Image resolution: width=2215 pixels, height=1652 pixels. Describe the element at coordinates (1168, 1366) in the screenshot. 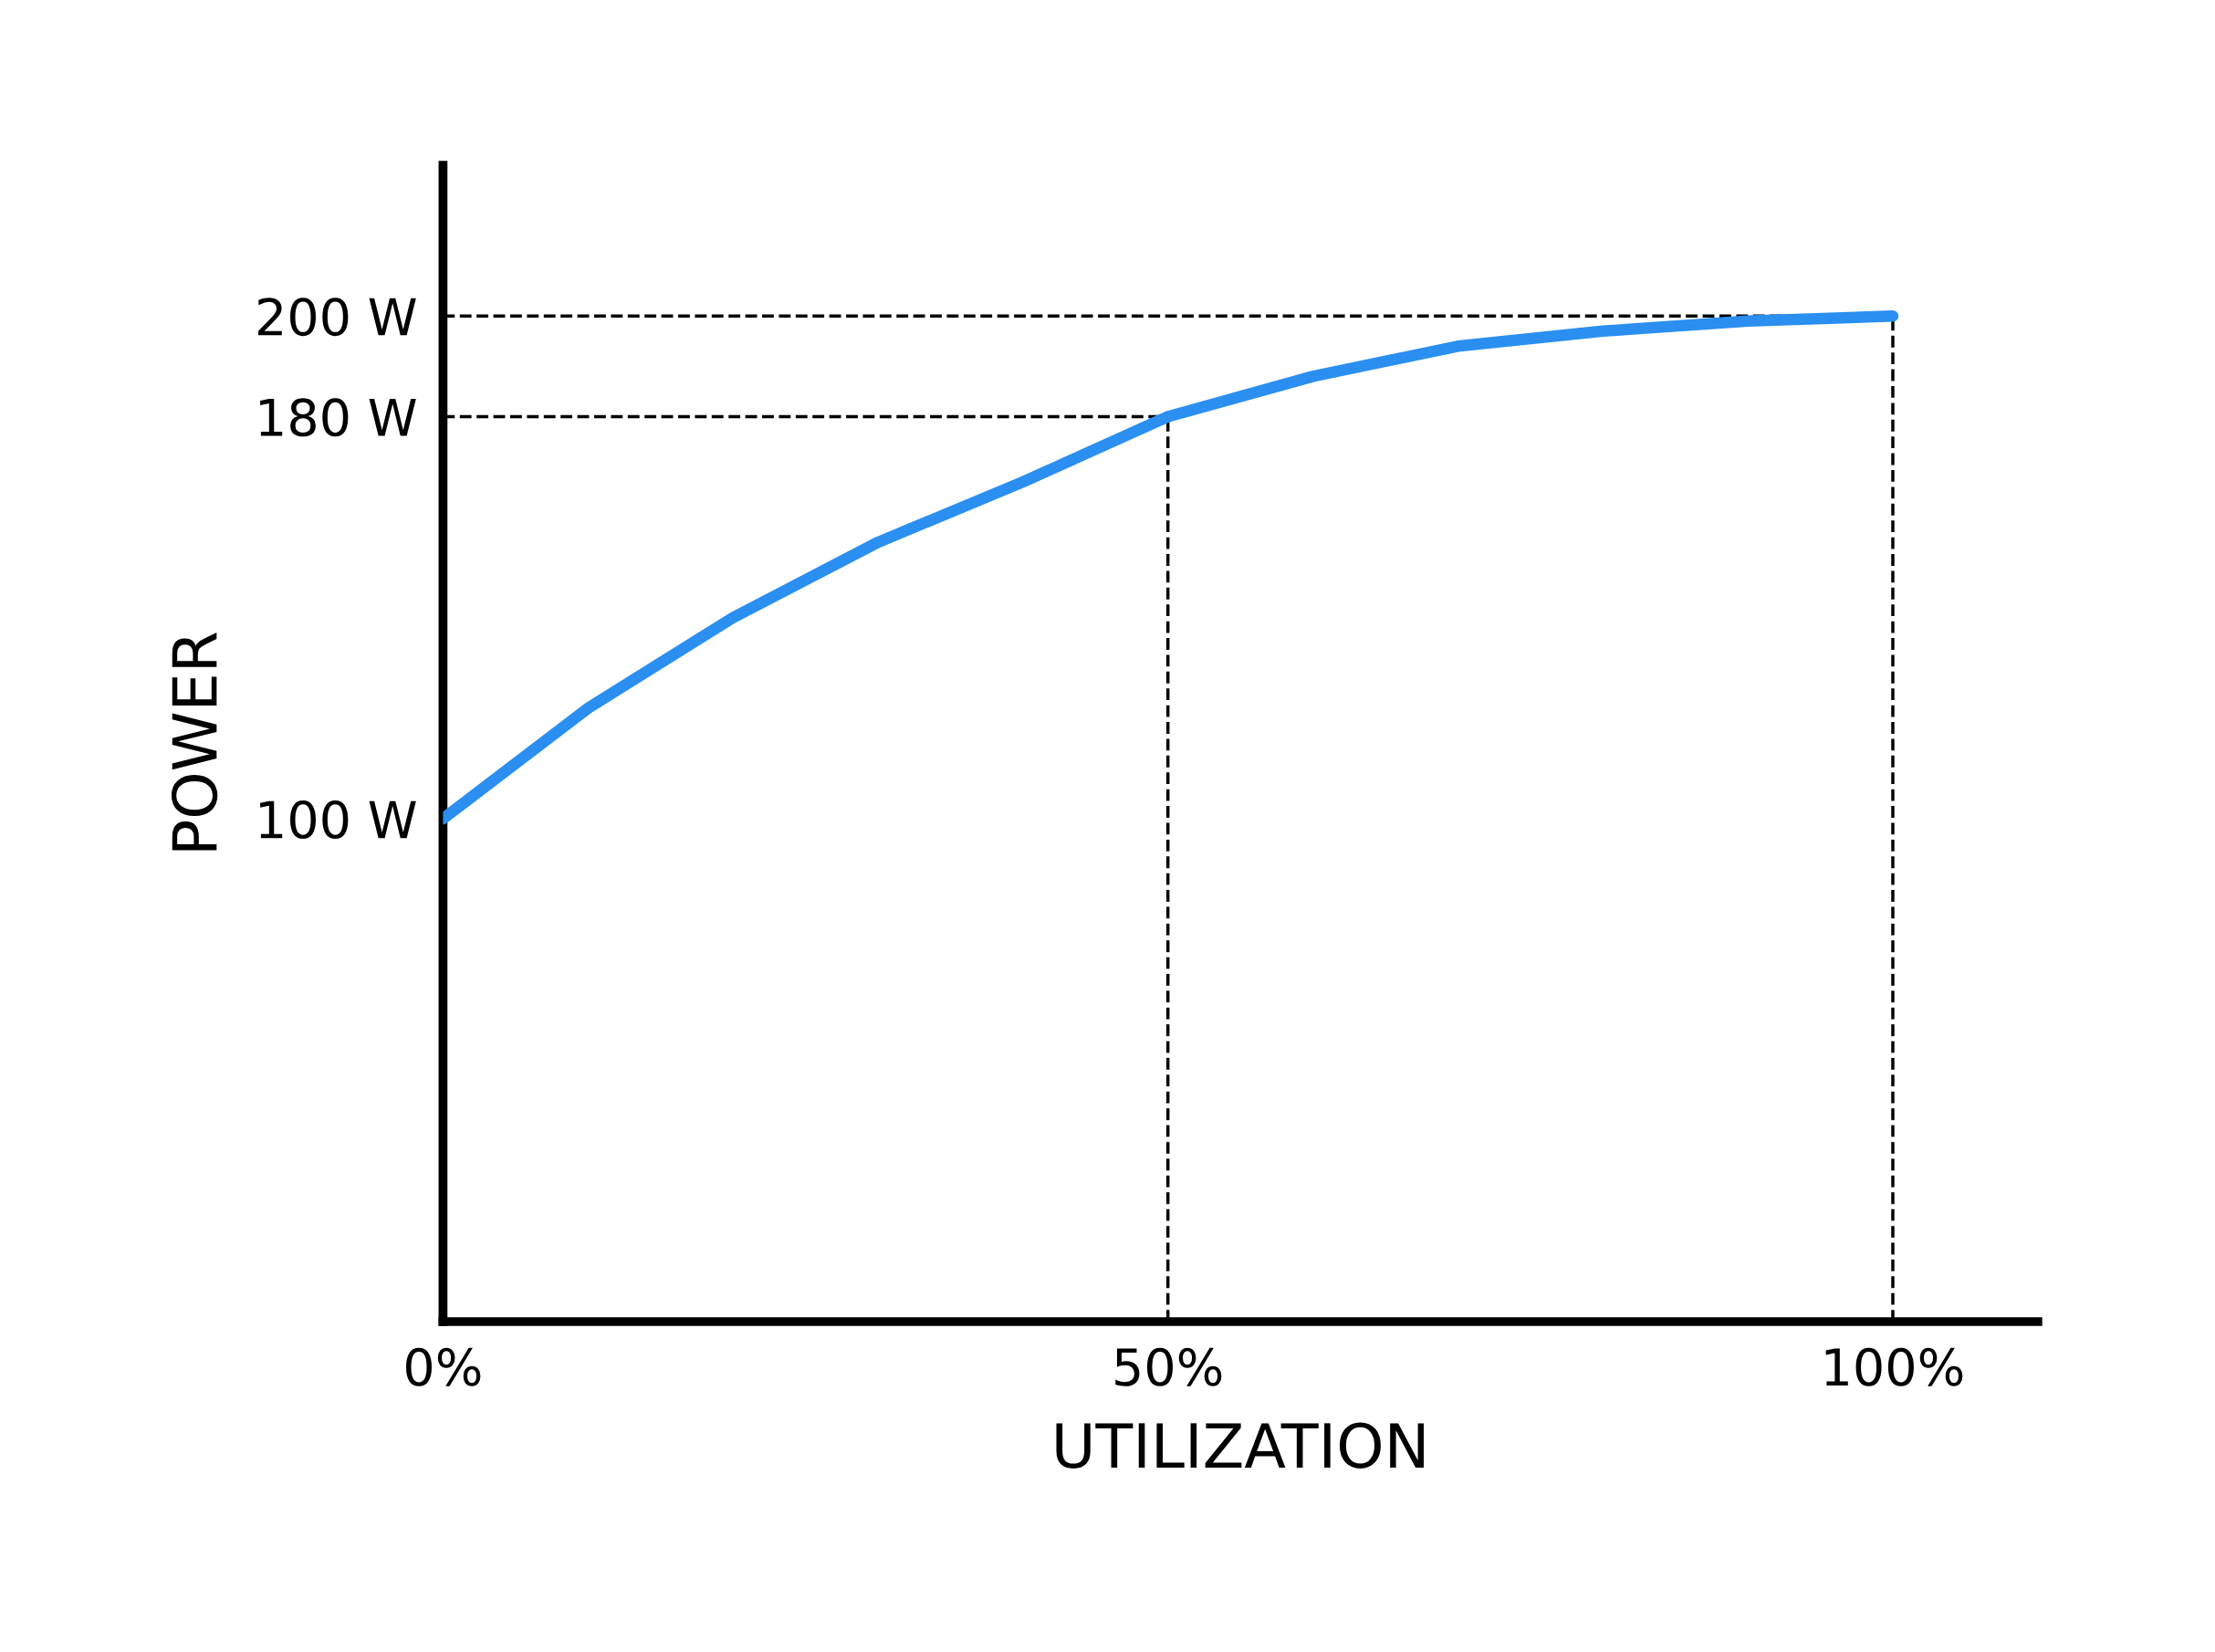

I see `x-tick-label: 50%` at that location.